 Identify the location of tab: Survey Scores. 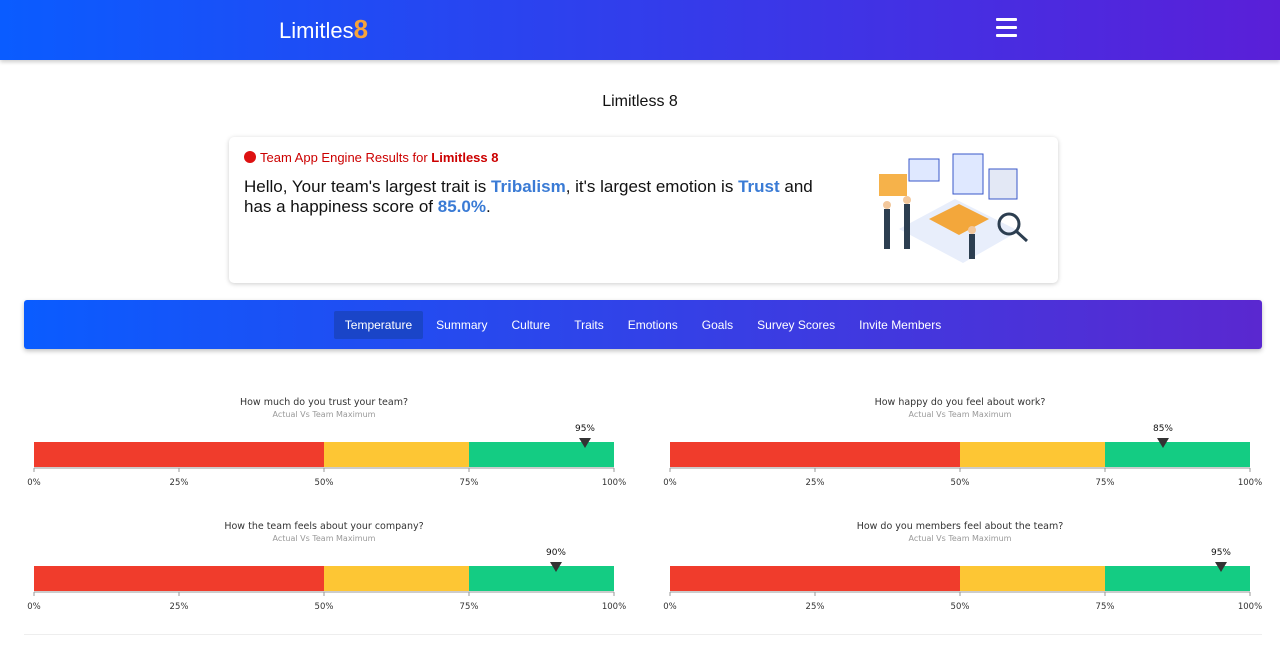
(796, 324).